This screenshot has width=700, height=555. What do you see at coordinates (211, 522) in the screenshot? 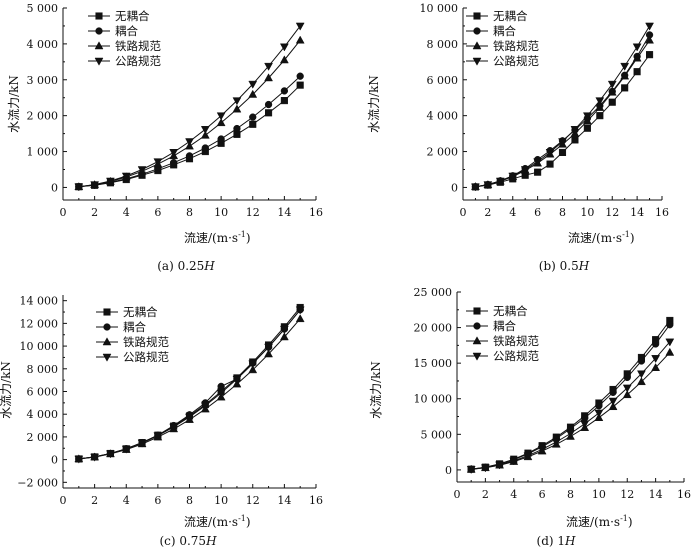
I see `x-axis-label-main: 流速/(m·s` at bounding box center [211, 522].